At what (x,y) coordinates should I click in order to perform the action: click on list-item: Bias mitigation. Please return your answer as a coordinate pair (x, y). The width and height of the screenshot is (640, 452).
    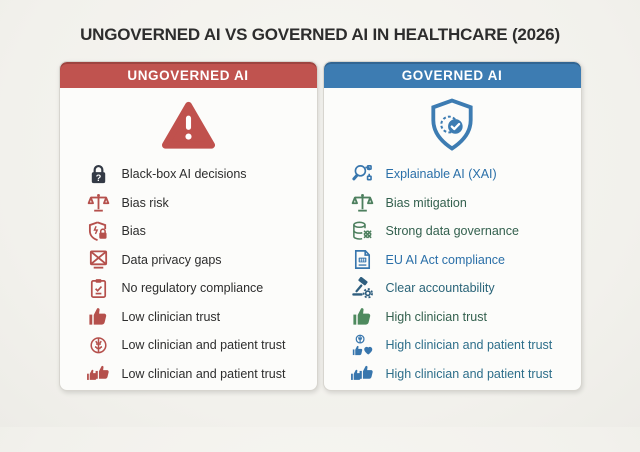
    Looking at the image, I should click on (462, 203).